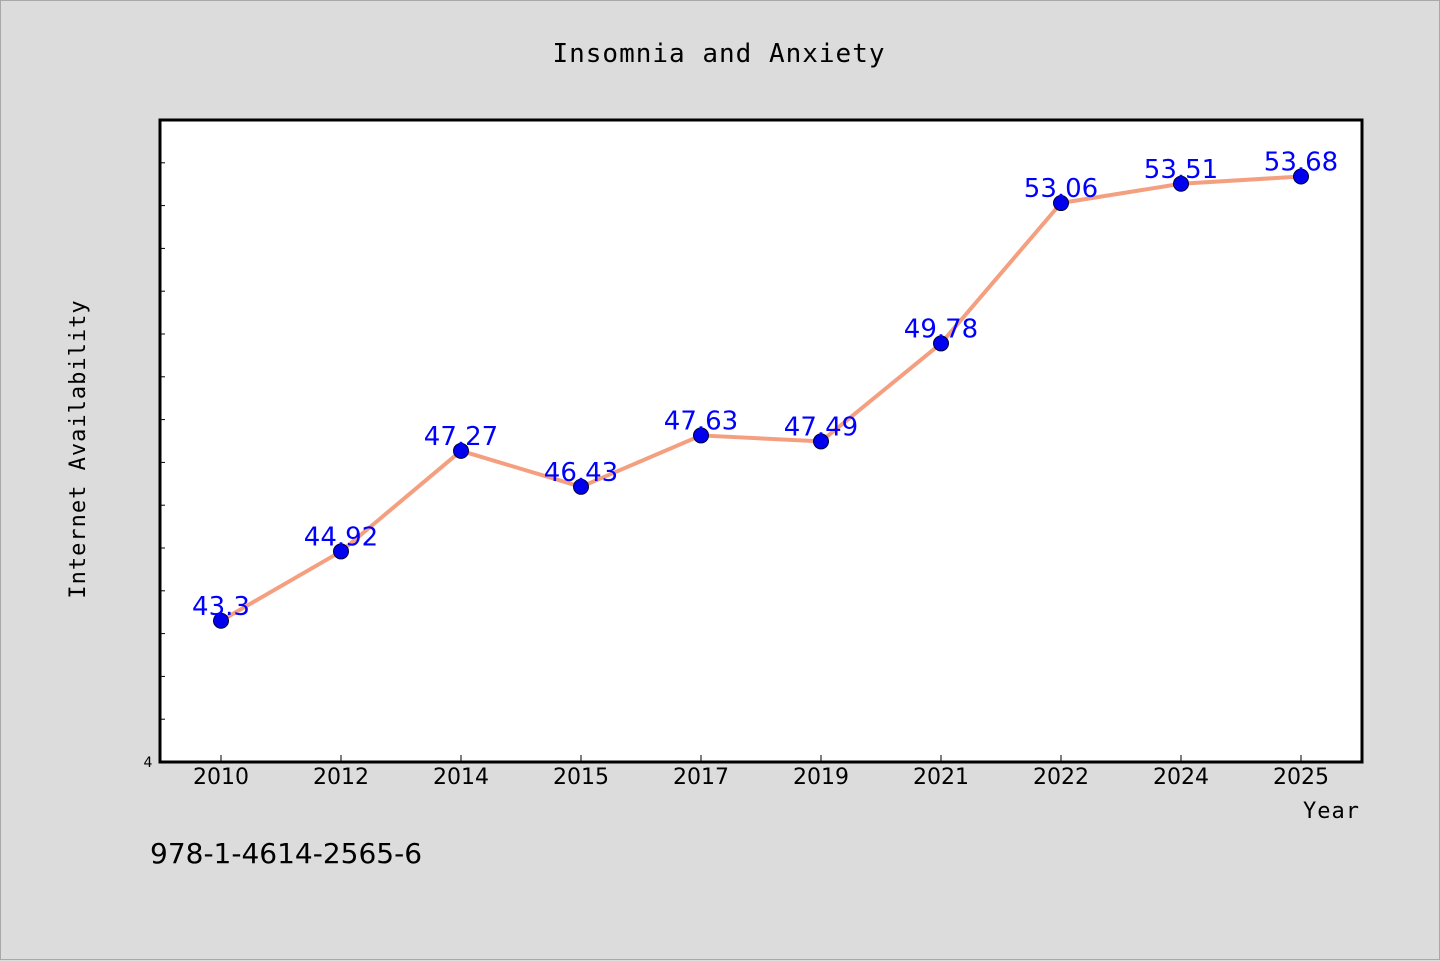  I want to click on data-label: 44.92, so click(341, 537).